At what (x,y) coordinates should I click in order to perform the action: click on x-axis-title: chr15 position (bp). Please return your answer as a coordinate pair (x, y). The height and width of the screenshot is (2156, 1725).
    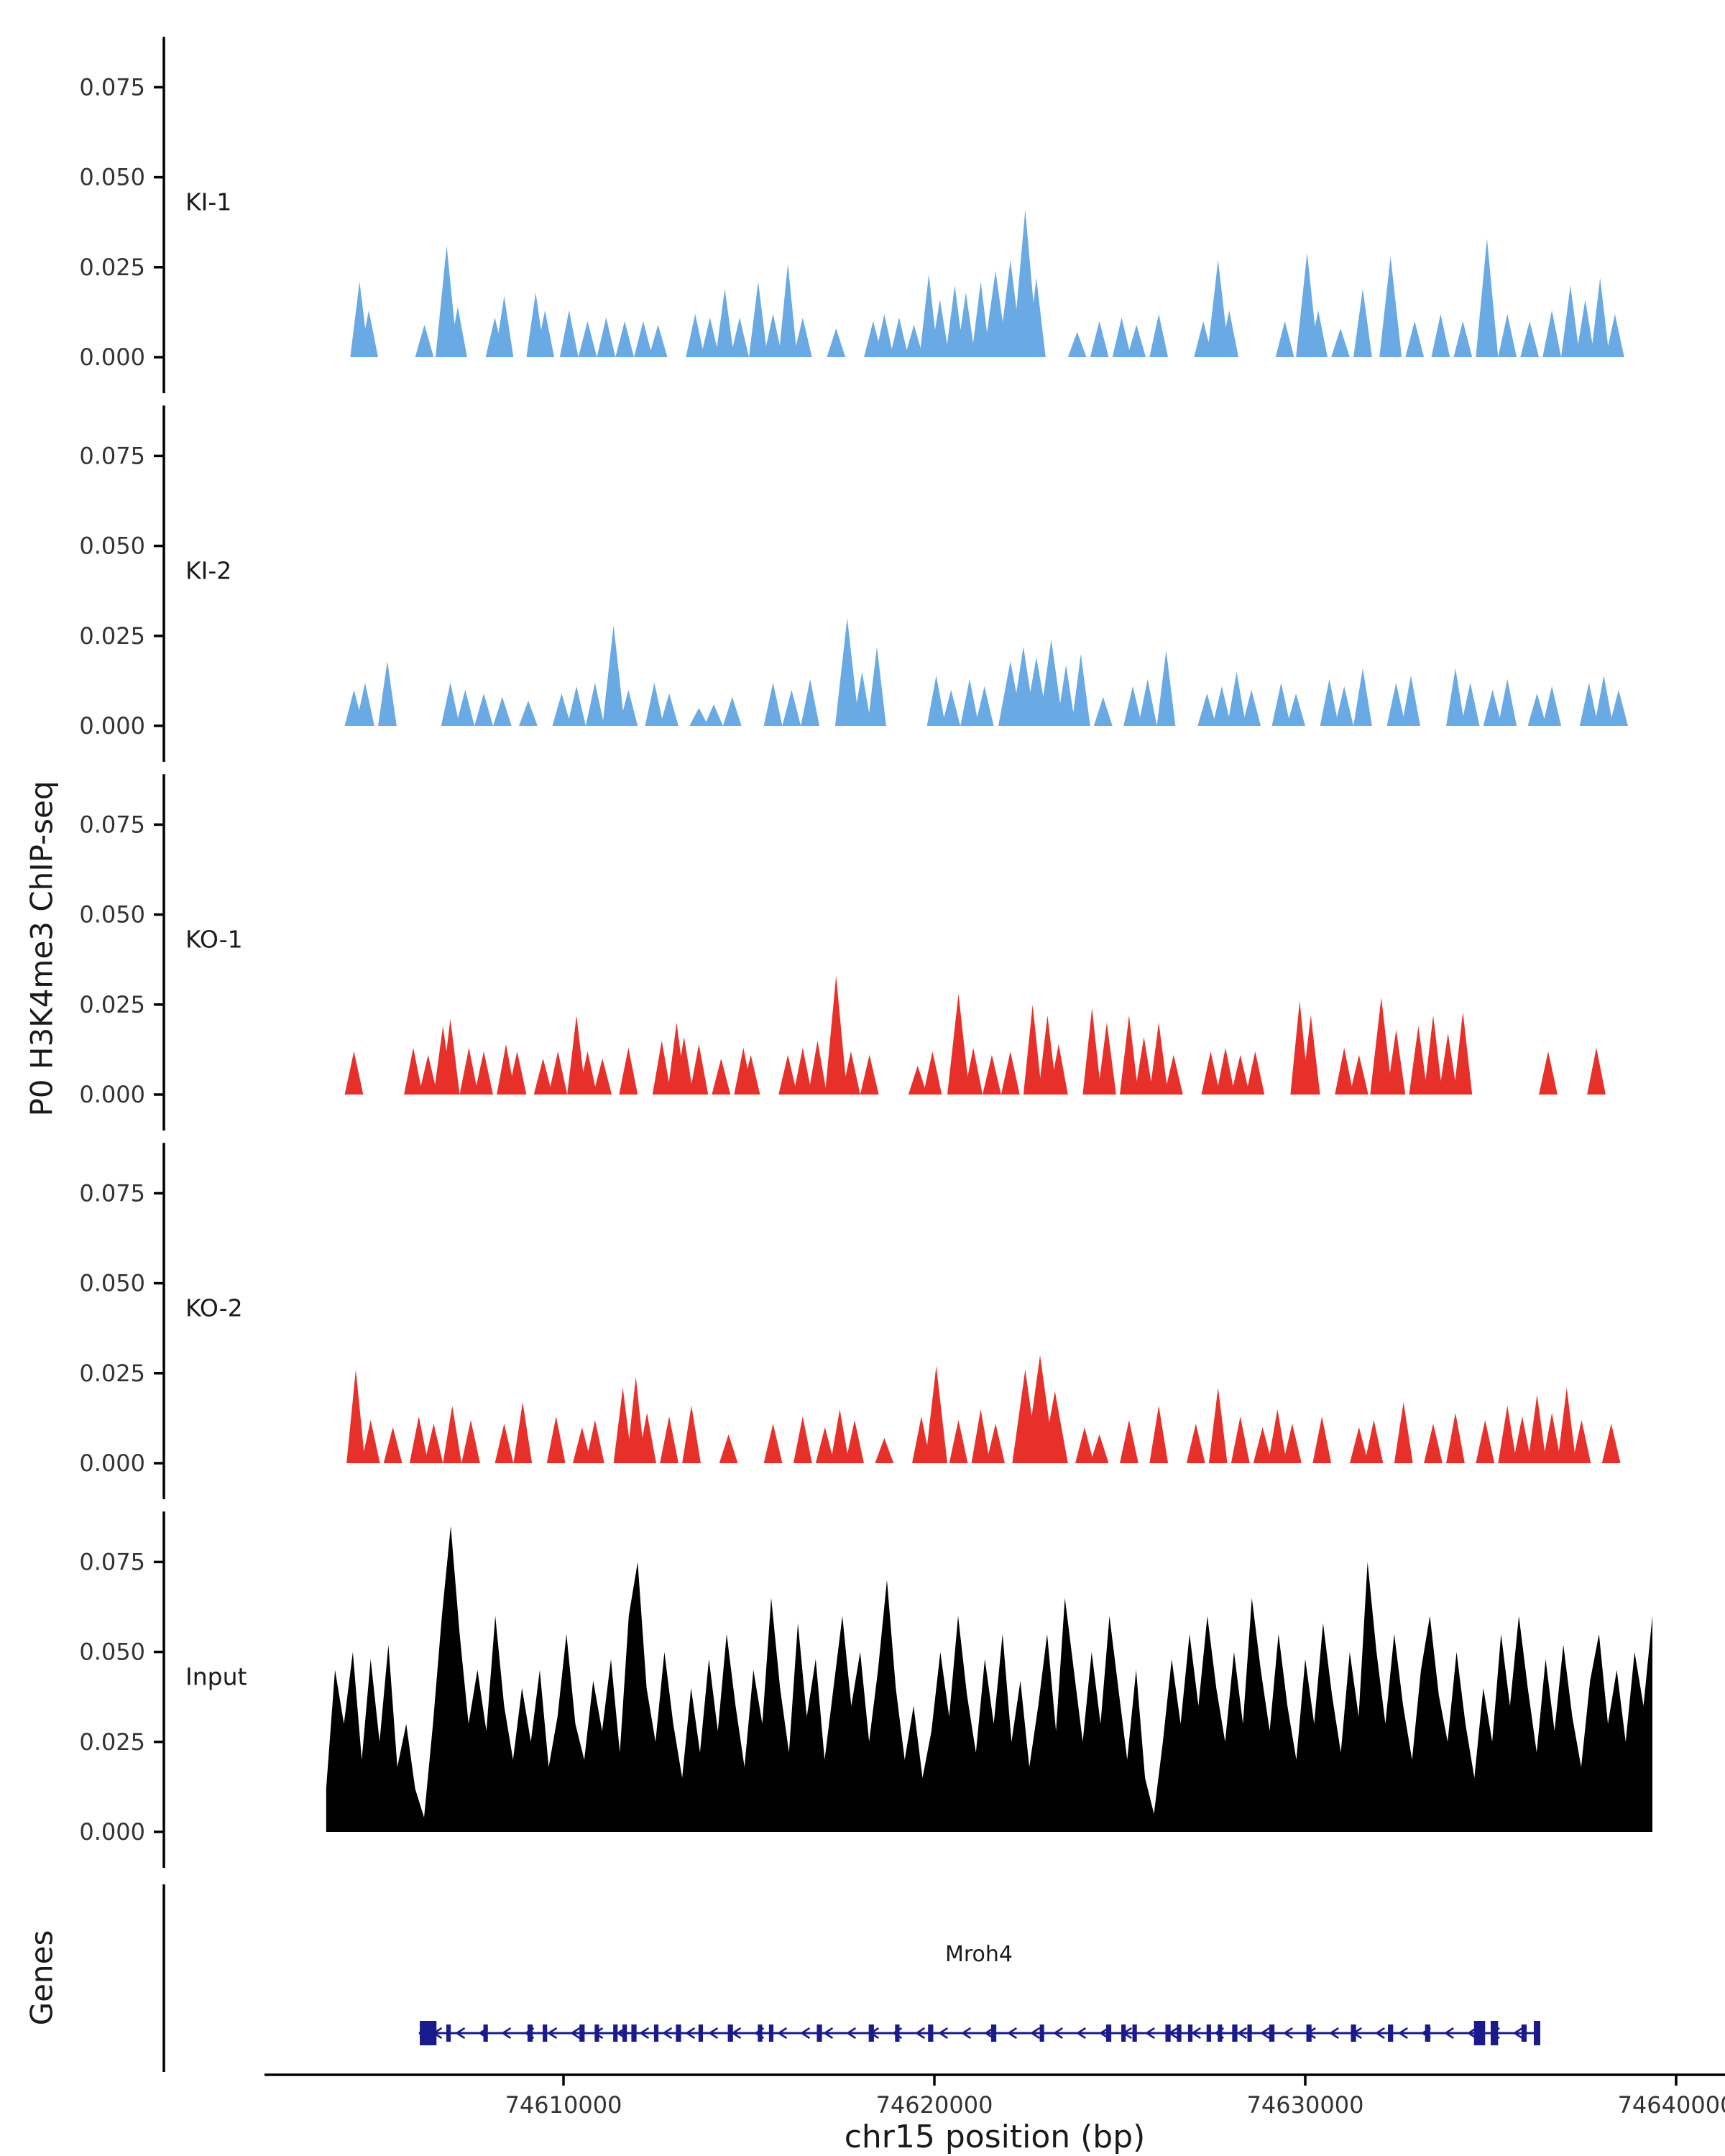
    Looking at the image, I should click on (995, 2137).